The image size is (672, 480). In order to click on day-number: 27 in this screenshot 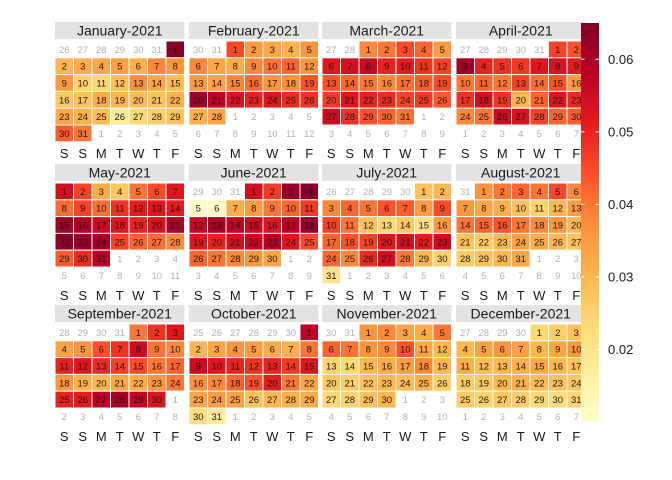, I will do `click(272, 400)`.